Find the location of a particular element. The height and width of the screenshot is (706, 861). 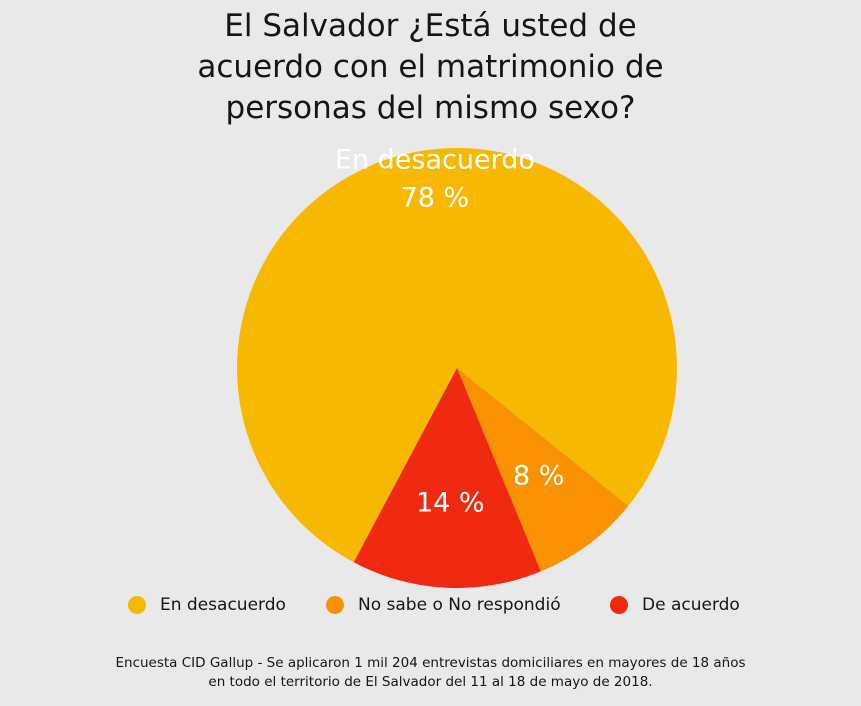

pie-slice-label-0-1: 78 % is located at coordinates (435, 198).